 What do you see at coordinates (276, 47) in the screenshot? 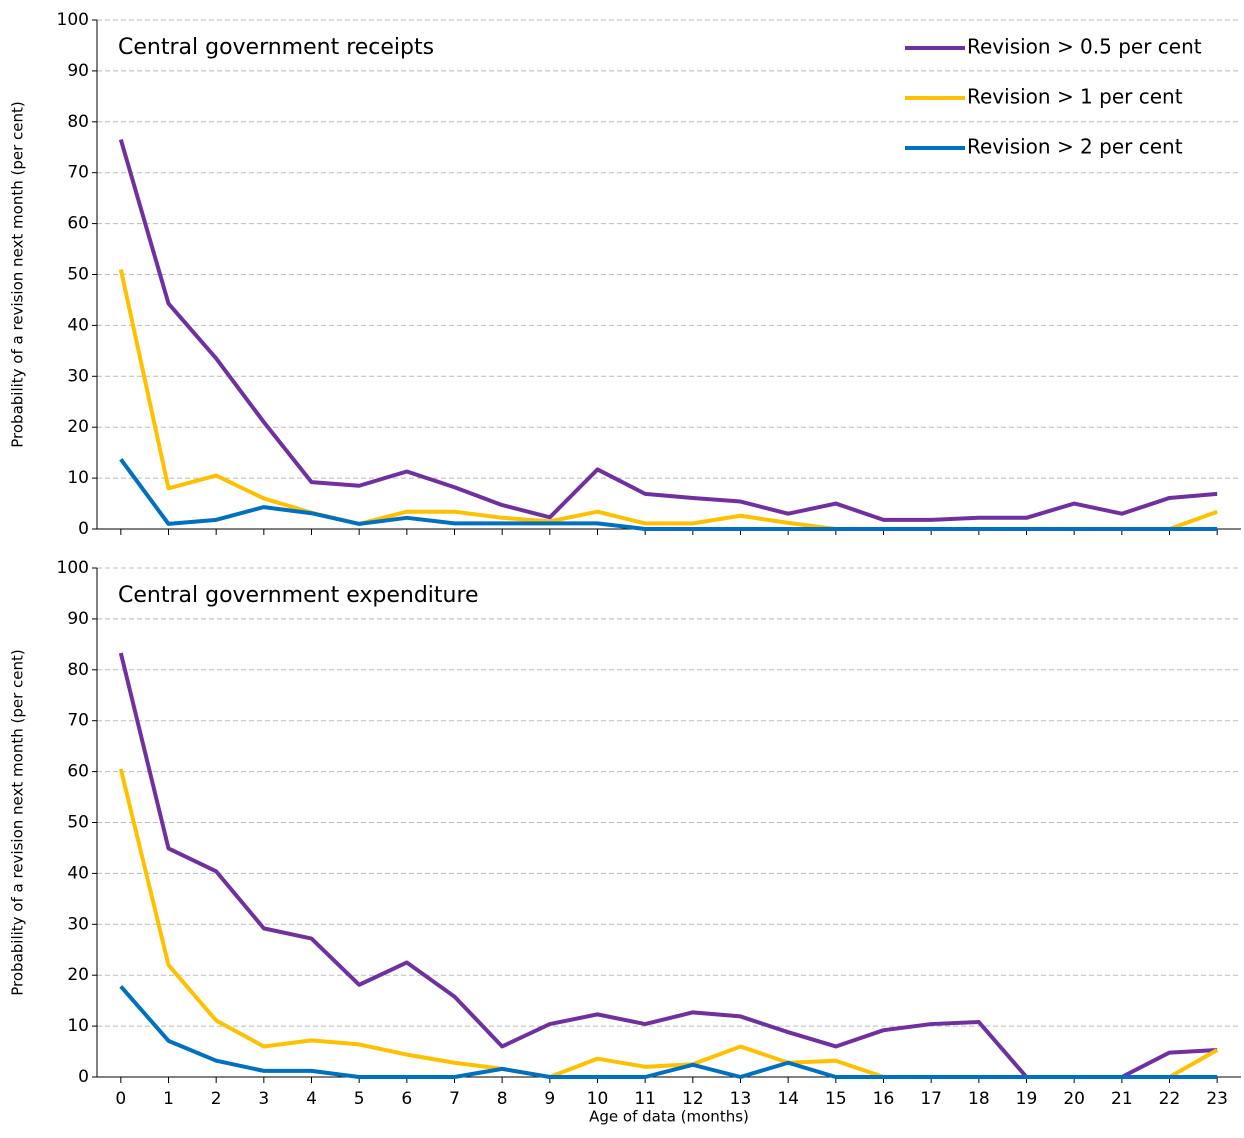
I see `chart-title: Central government receipts` at bounding box center [276, 47].